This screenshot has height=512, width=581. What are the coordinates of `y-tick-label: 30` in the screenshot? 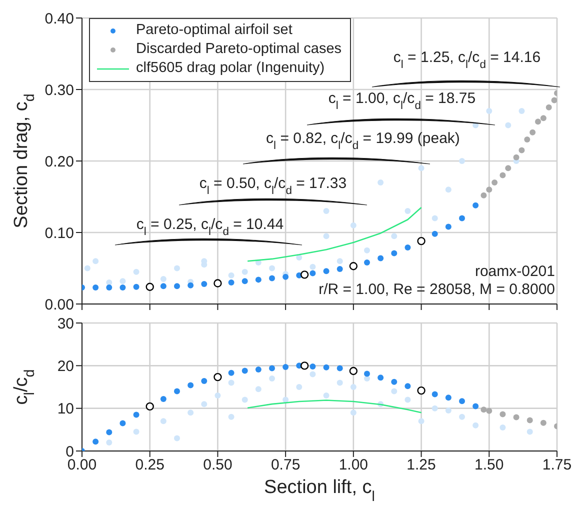 It's located at (65, 323).